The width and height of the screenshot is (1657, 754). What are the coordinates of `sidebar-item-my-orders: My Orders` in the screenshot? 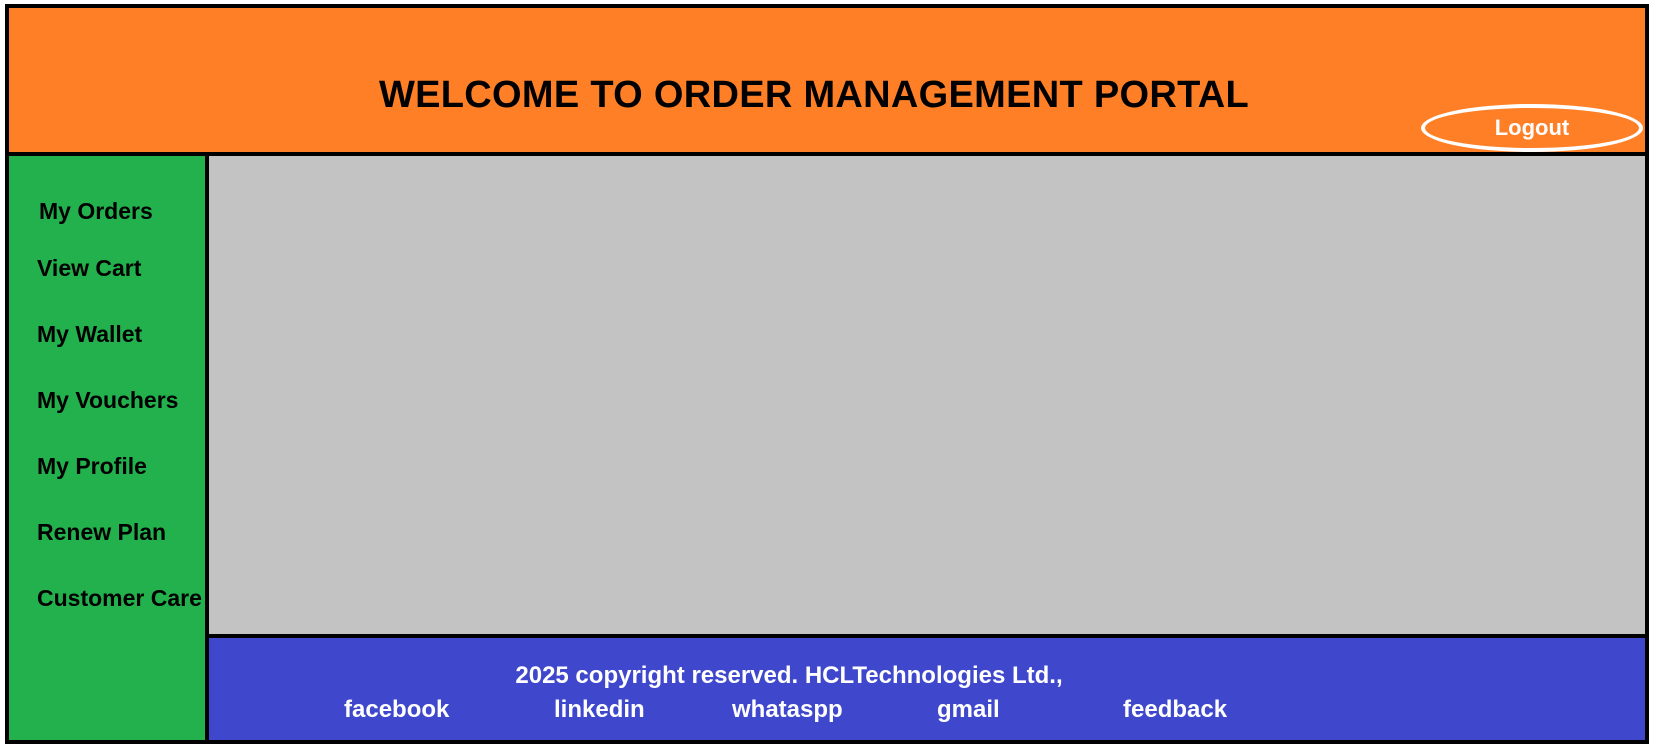 It's located at (96, 211).